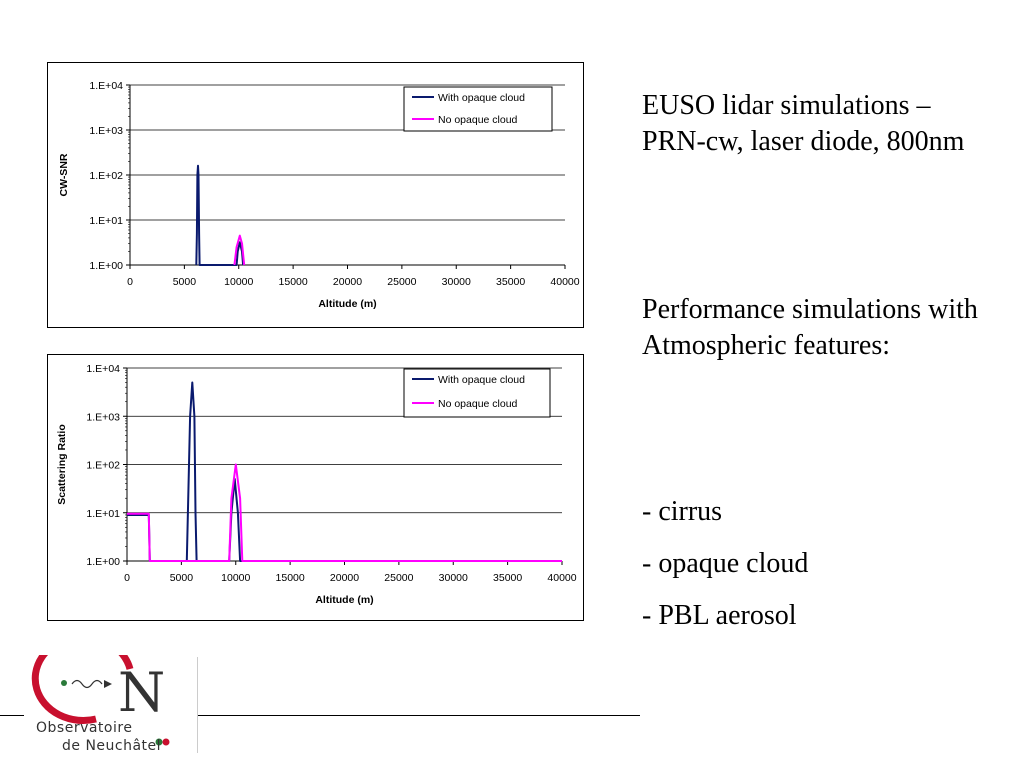 Image resolution: width=1024 pixels, height=768 pixels. I want to click on logo-text-line2: de Neuchâtel, so click(112, 746).